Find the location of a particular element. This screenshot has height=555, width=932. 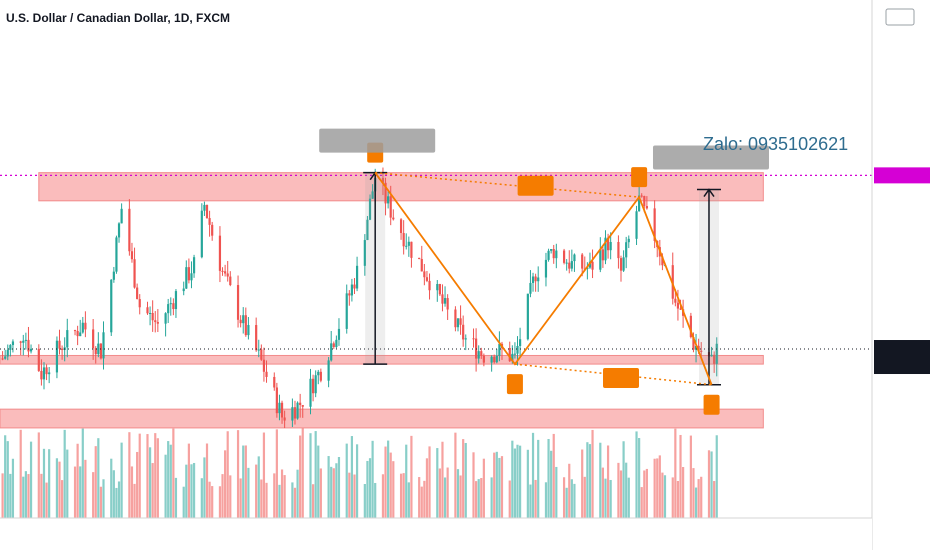

currency-box is located at coordinates (900, 17).